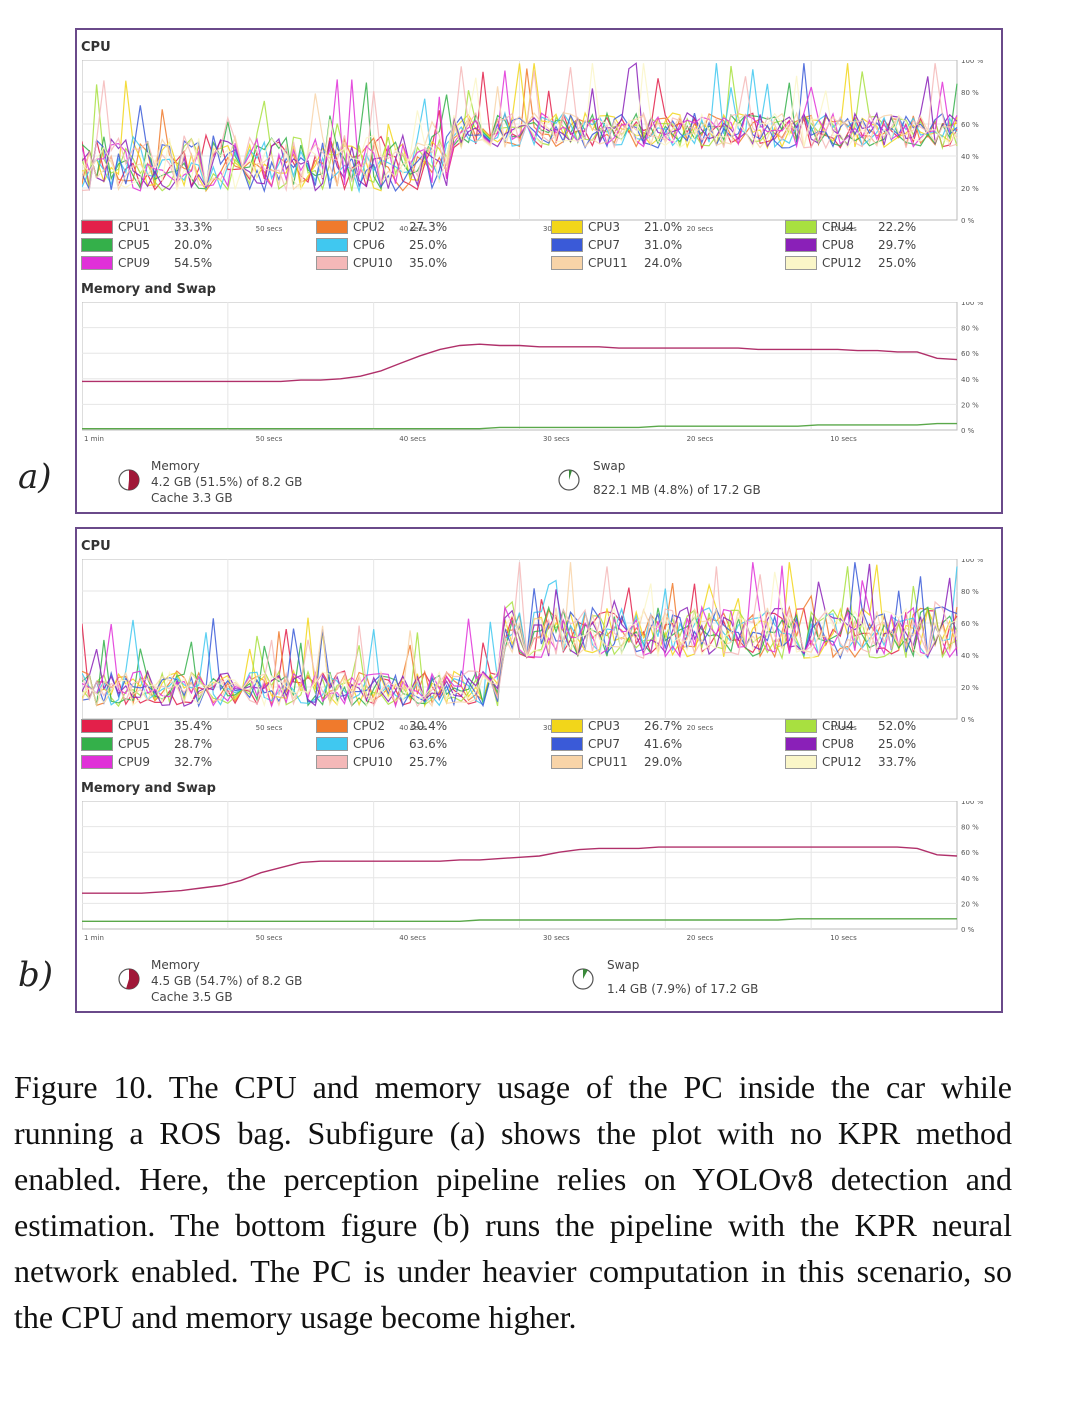 This screenshot has height=1412, width=1078. I want to click on legend-name: CPU10, so click(373, 263).